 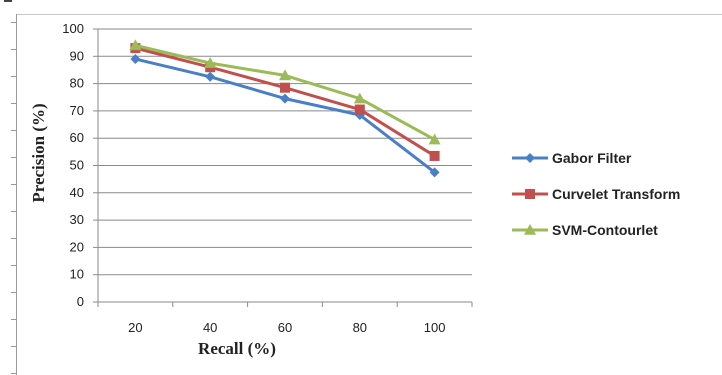 I want to click on y-tick-label: 80, so click(x=77, y=83).